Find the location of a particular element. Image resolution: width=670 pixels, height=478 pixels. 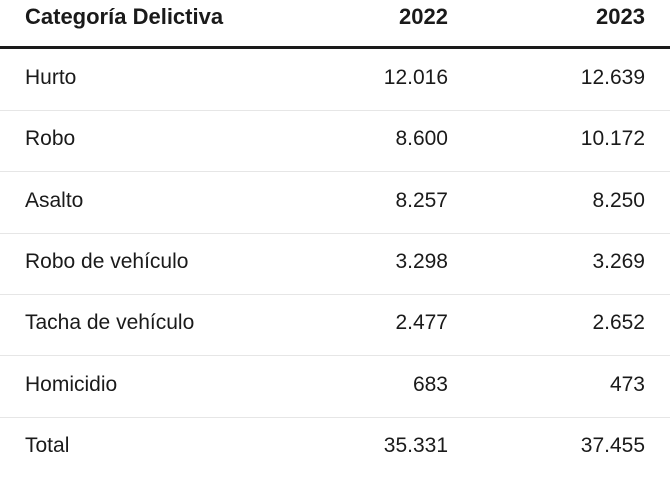

row-value-2023: 37.455 is located at coordinates (612, 445).